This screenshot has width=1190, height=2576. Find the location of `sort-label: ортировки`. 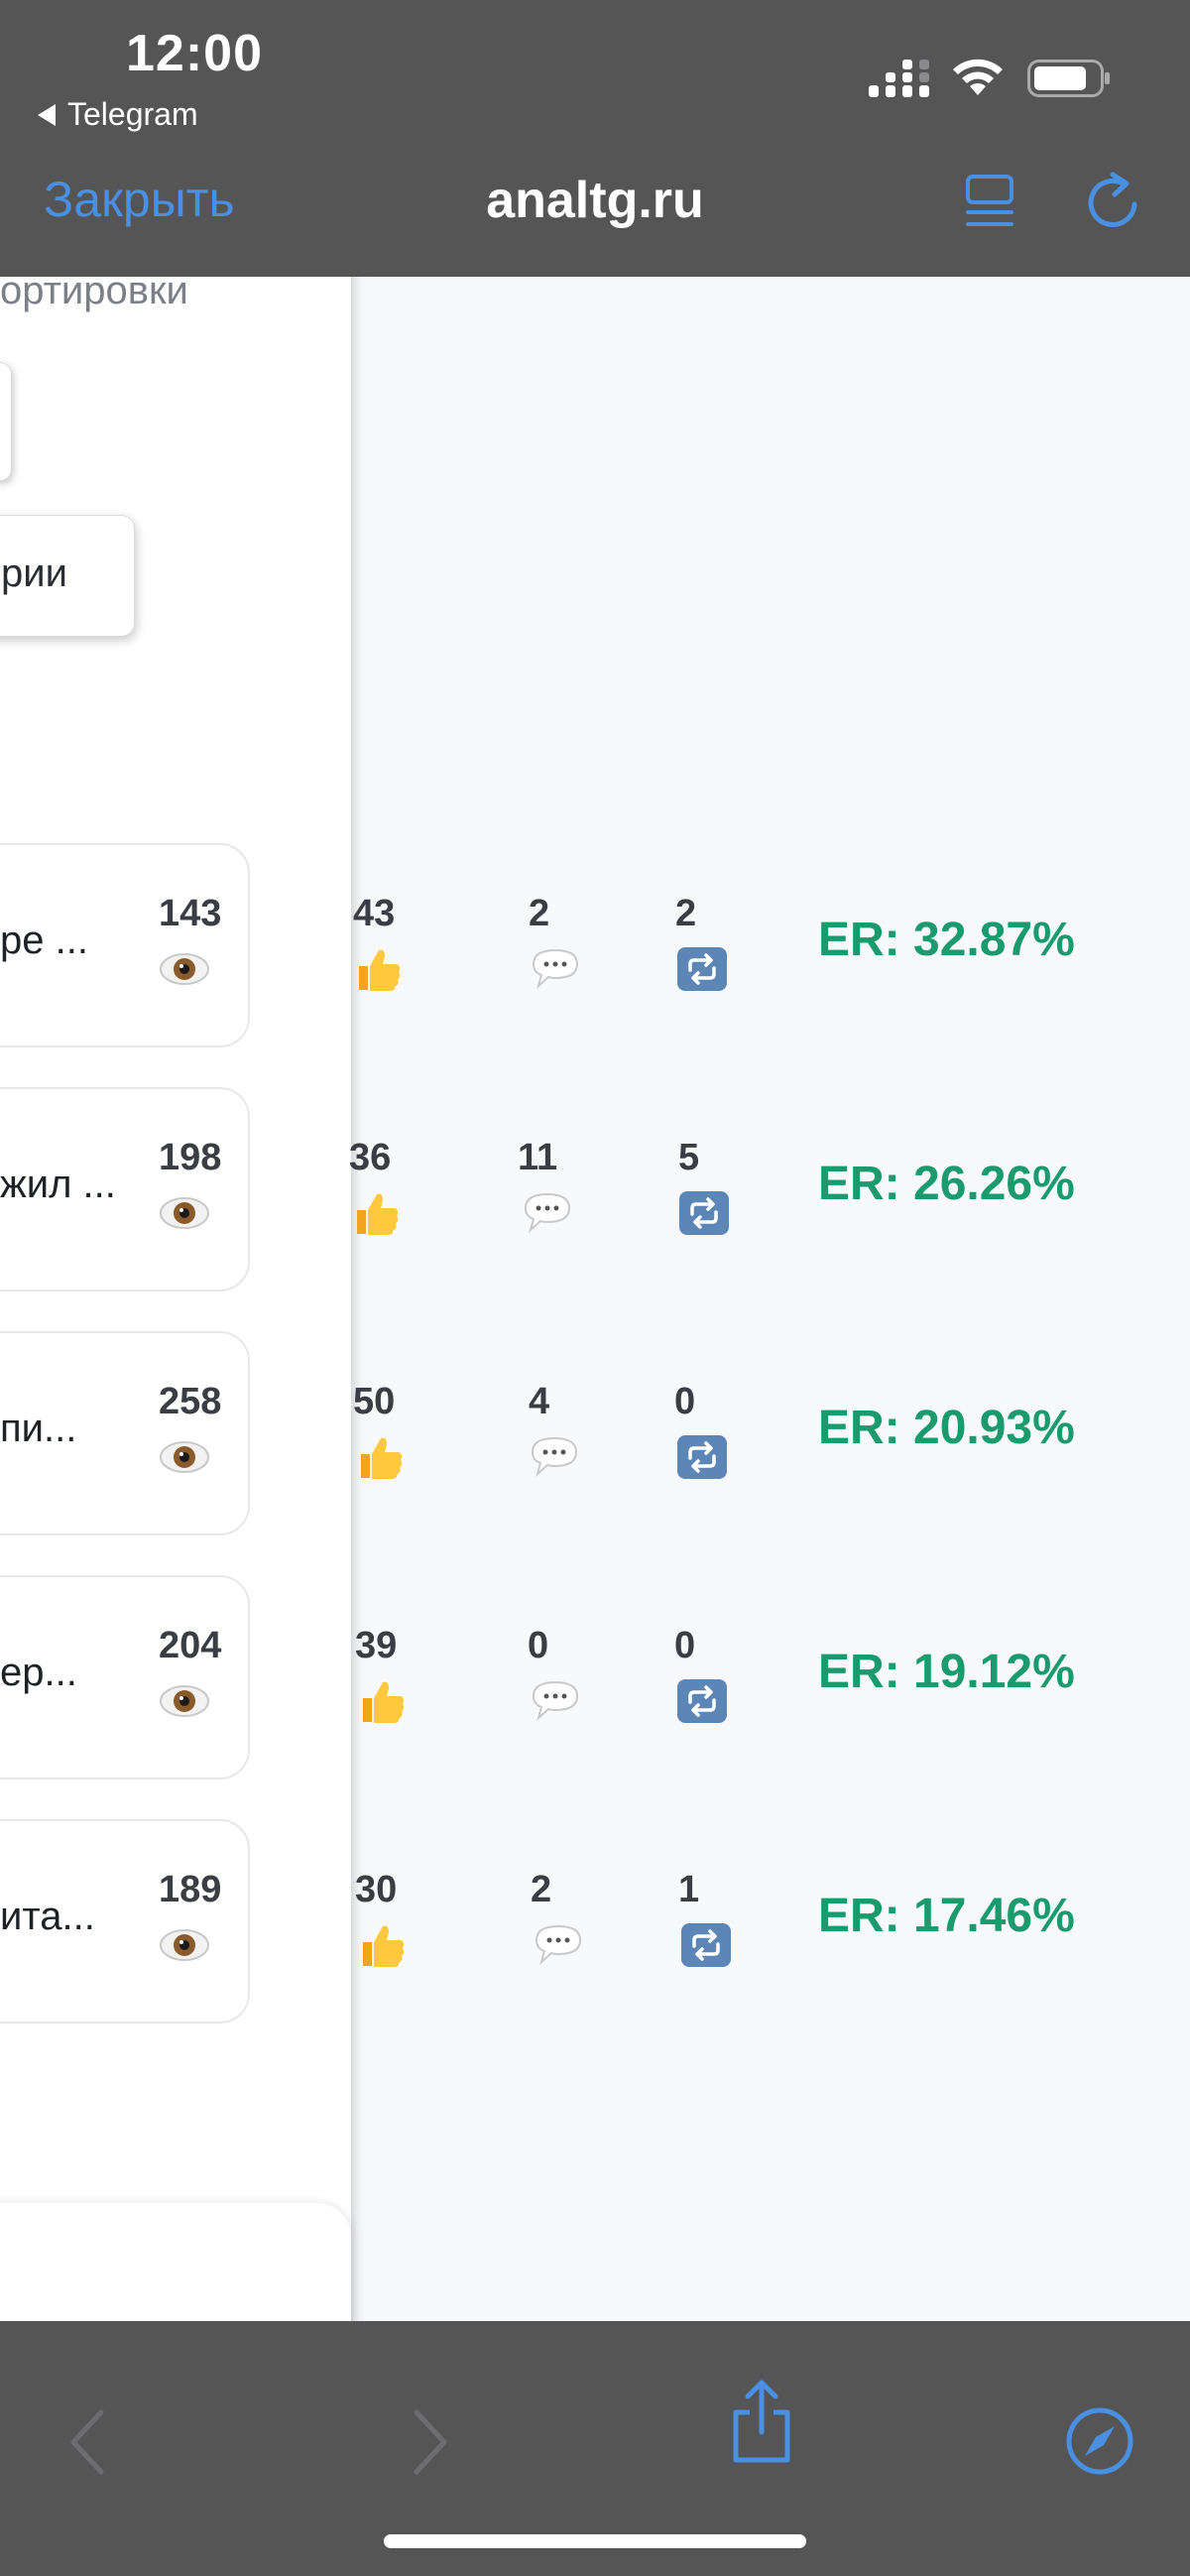

sort-label: ортировки is located at coordinates (94, 294).